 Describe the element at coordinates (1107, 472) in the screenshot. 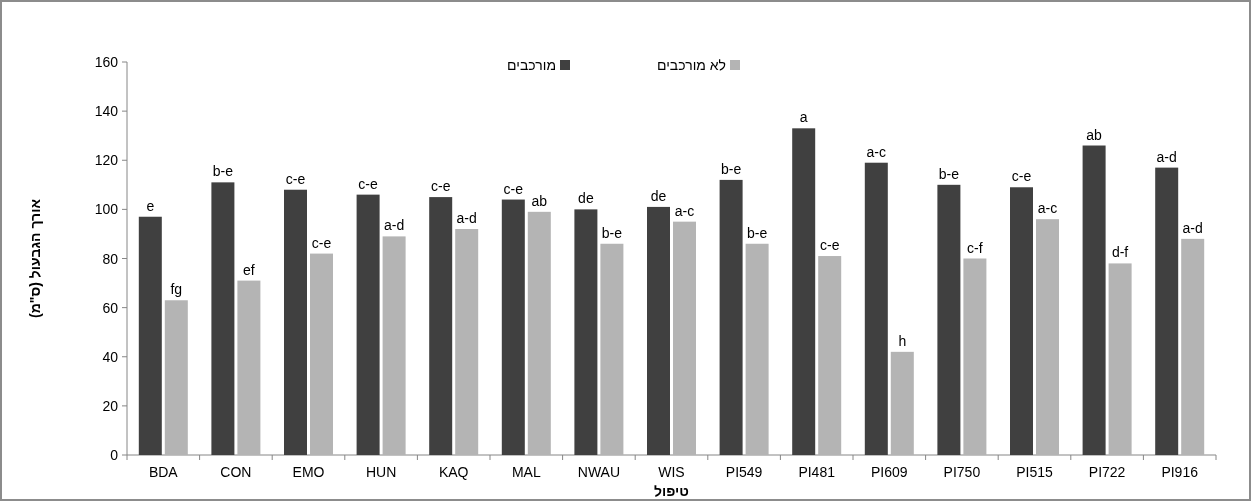

I see `x-tick-label: PI722` at that location.